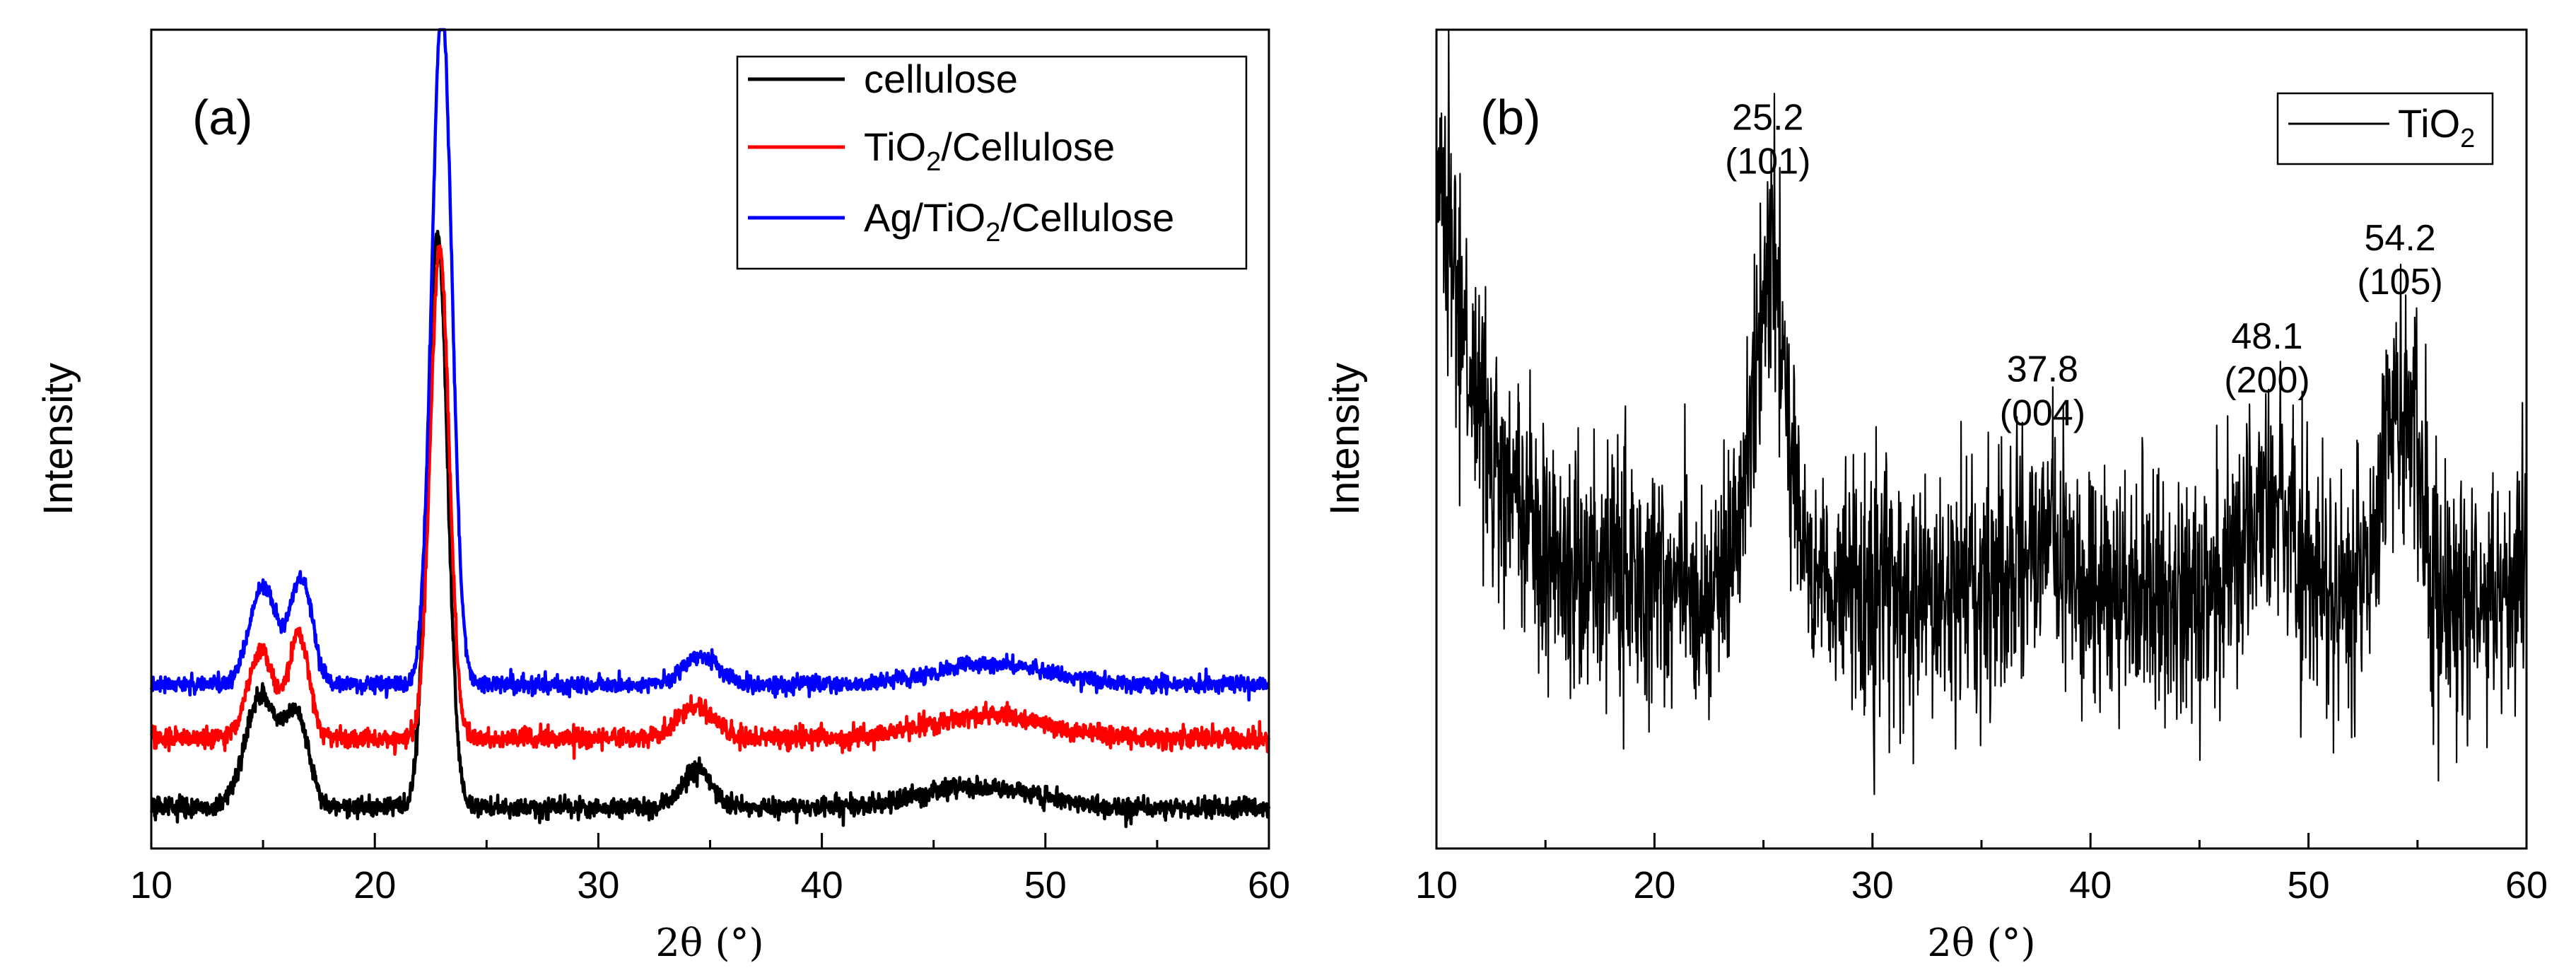 This screenshot has height=980, width=2576. I want to click on legend-label-tio2: TiO2, so click(2436, 127).